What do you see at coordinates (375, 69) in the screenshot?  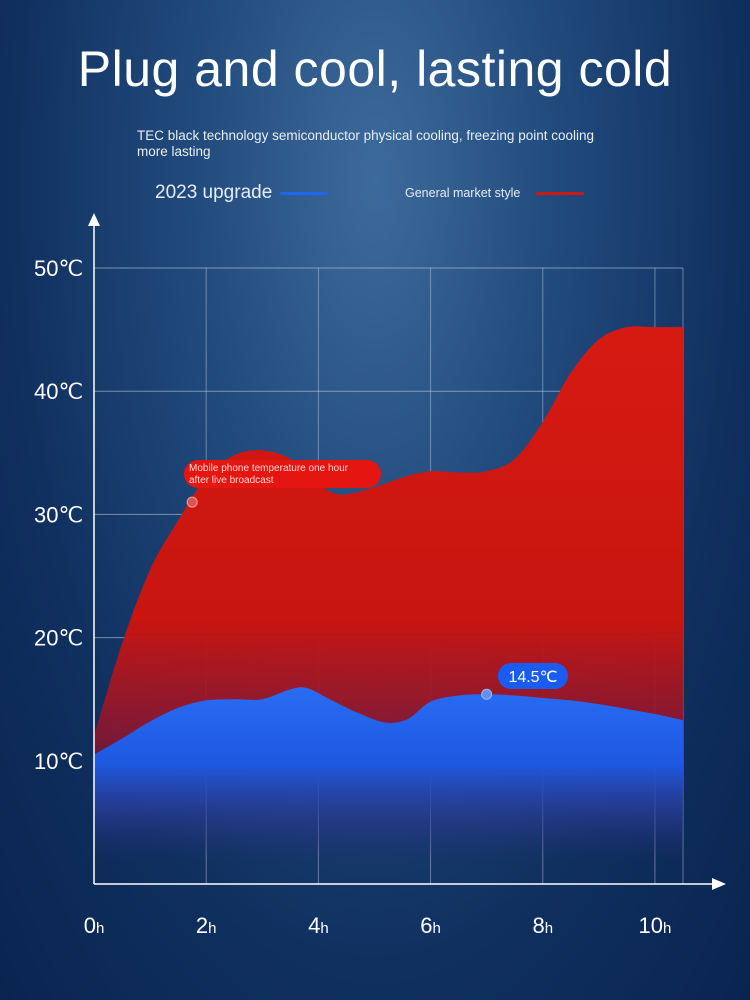 I see `page-title: Plug and cool, lasting cold` at bounding box center [375, 69].